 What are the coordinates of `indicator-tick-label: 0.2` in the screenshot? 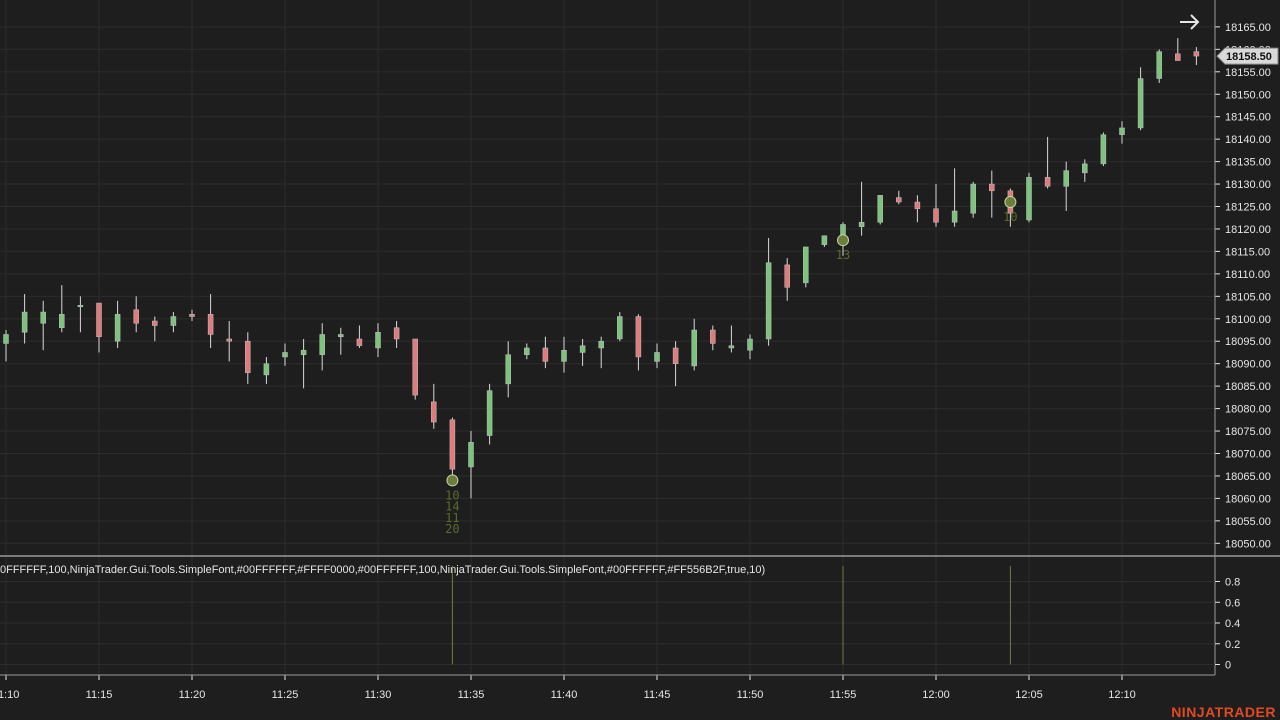 It's located at (1232, 645).